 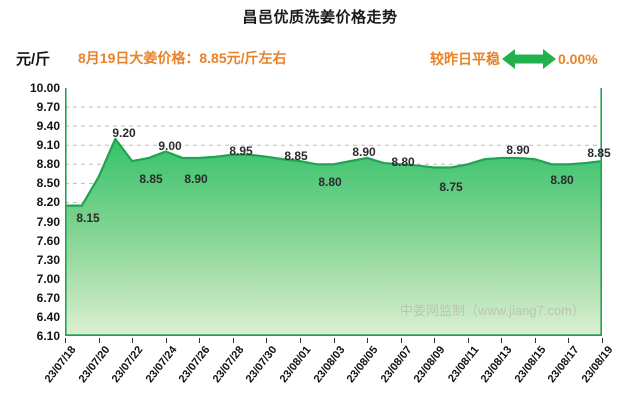 What do you see at coordinates (578, 59) in the screenshot?
I see `change-percent-value: 0.00%` at bounding box center [578, 59].